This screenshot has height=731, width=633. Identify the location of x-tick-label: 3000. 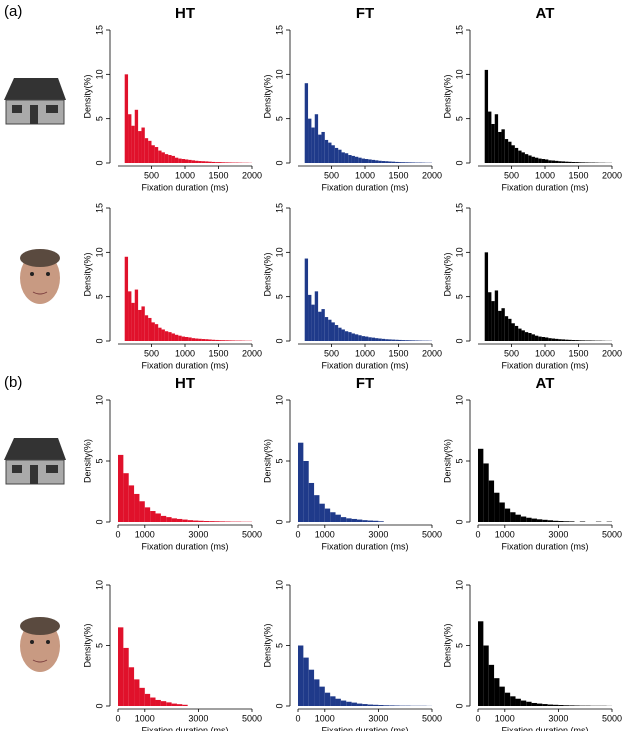
(198, 718).